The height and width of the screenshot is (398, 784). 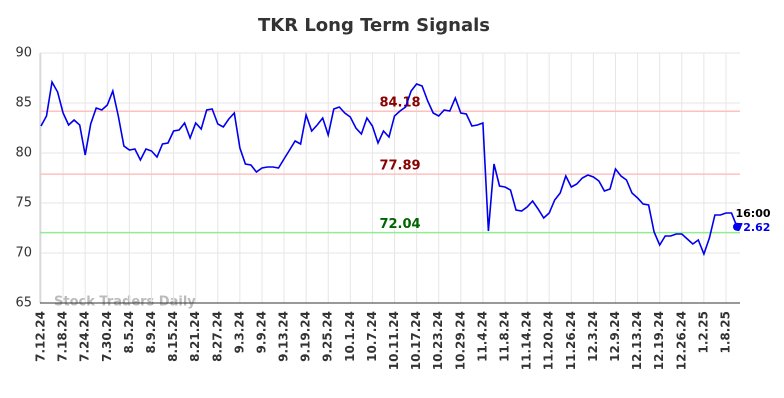 I want to click on x-tick-label: 8.15.24, so click(x=173, y=336).